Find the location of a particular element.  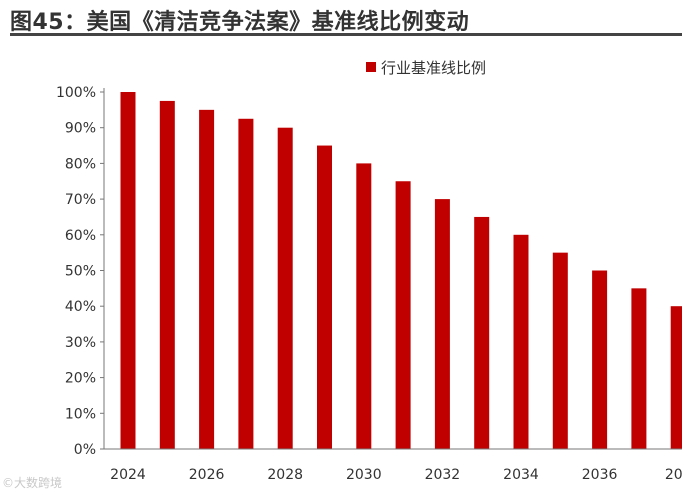

x-axis: 2024 2026 2028 2030 2032 2034 2036 203 is located at coordinates (393, 465).